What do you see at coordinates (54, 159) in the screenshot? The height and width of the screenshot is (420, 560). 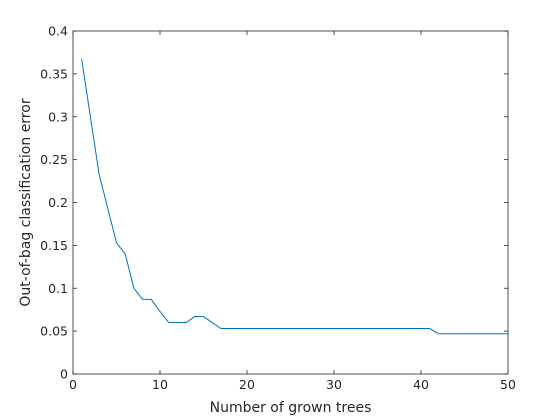 I see `y-tick-label: 0.25` at bounding box center [54, 159].